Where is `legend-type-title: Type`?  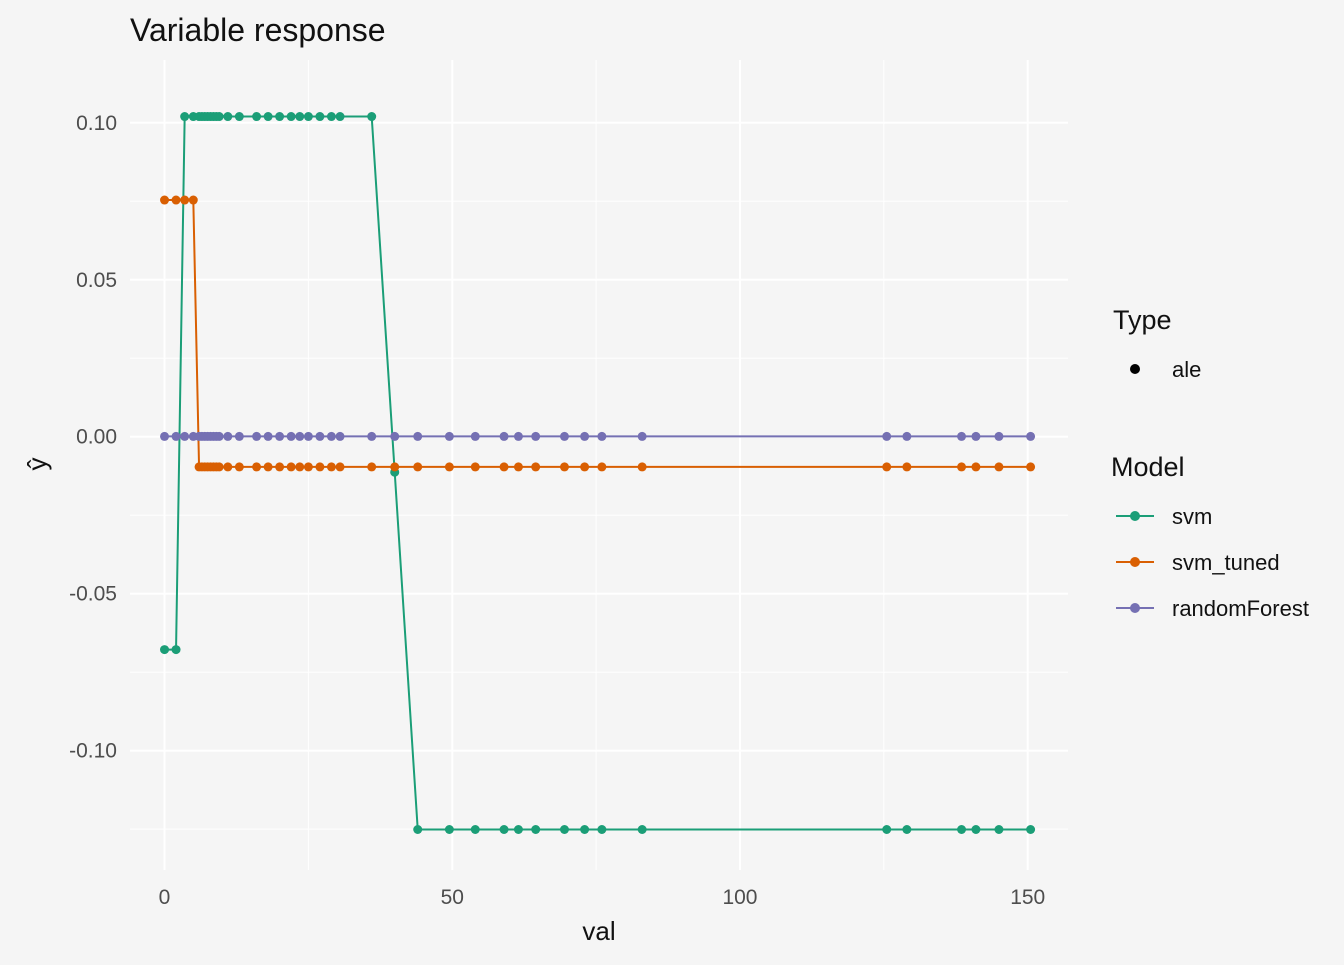 legend-type-title: Type is located at coordinates (1142, 320).